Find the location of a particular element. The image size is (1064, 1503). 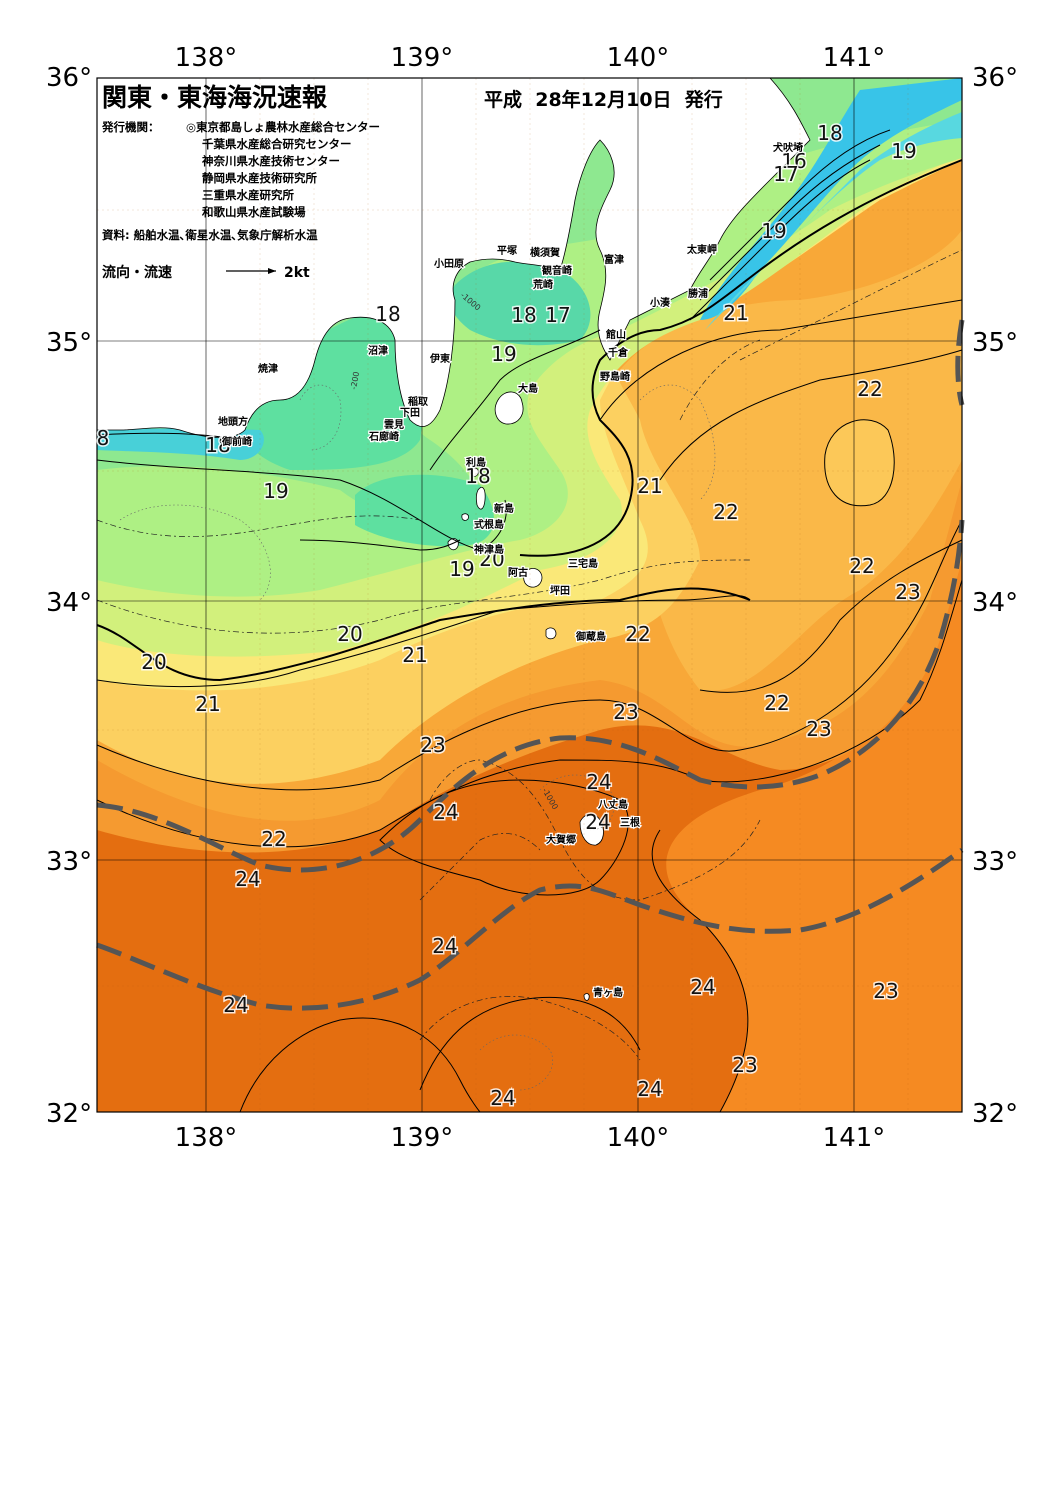

latitude-labels-right: 36° 35° 34° 33° 32° is located at coordinates (995, 596).